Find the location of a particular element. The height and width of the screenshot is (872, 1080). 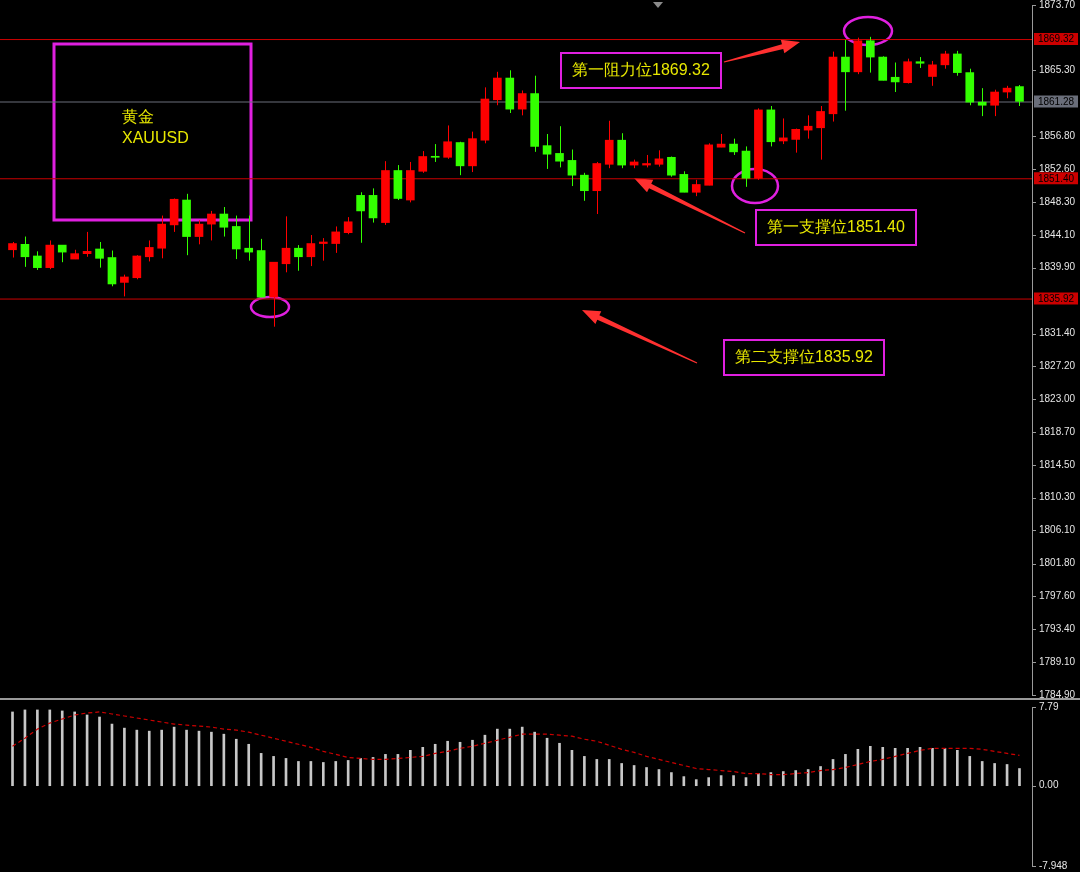

annotation: 第一支撑位1851.40 is located at coordinates (836, 227).